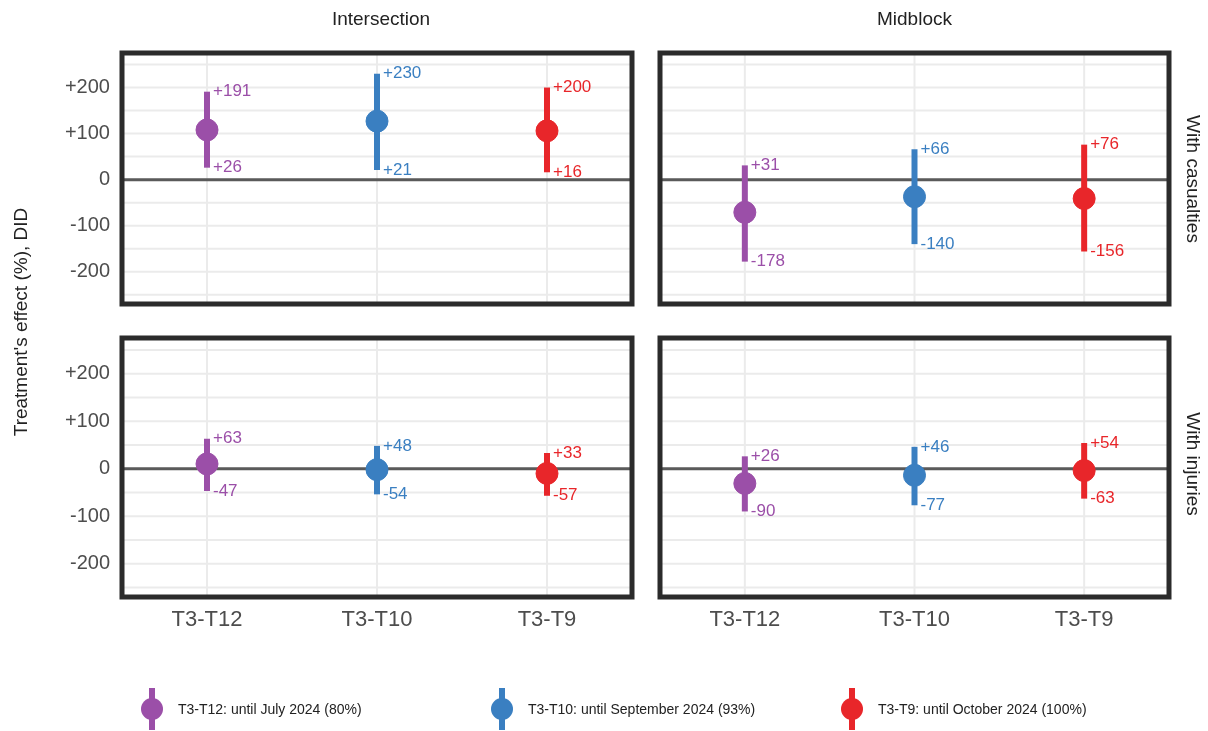 The image size is (1208, 731). I want to click on annotation: +66, so click(935, 148).